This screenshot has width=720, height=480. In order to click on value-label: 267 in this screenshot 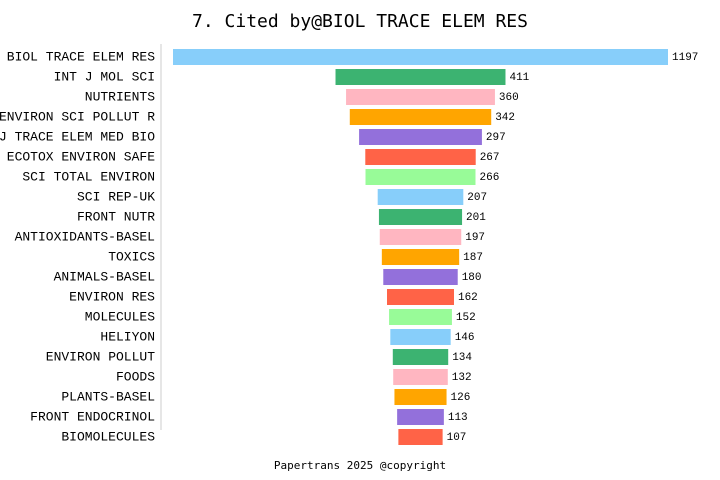, I will do `click(490, 158)`.